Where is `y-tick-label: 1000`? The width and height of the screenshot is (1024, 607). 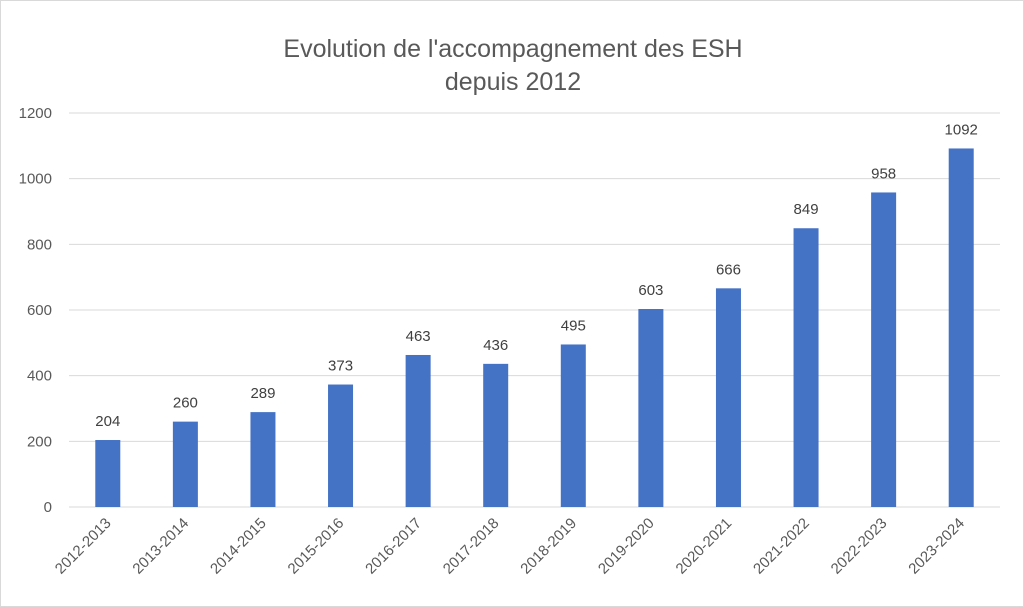
y-tick-label: 1000 is located at coordinates (35, 179).